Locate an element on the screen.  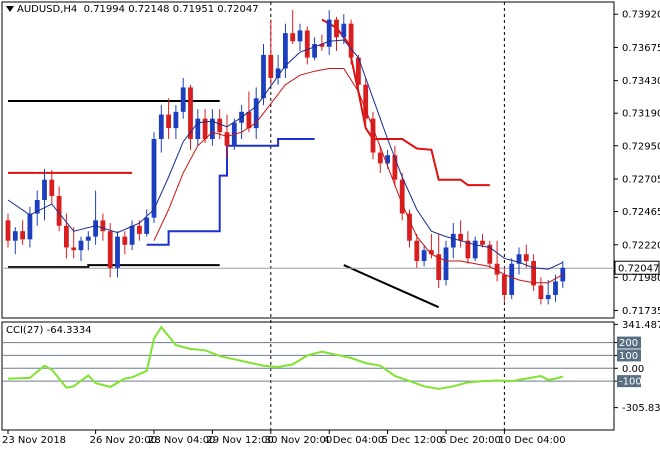
time-tick-label: 4 Dec 04:00 is located at coordinates (353, 440).